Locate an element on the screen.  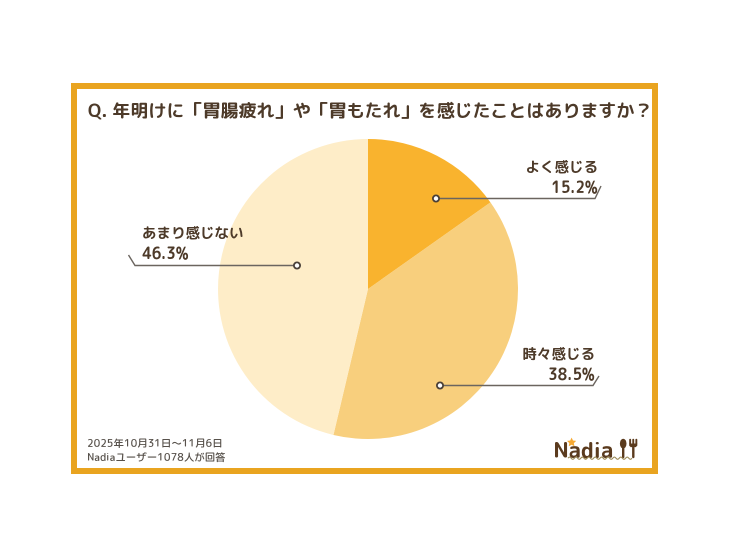
pie-slice-rarely is located at coordinates (293, 287).